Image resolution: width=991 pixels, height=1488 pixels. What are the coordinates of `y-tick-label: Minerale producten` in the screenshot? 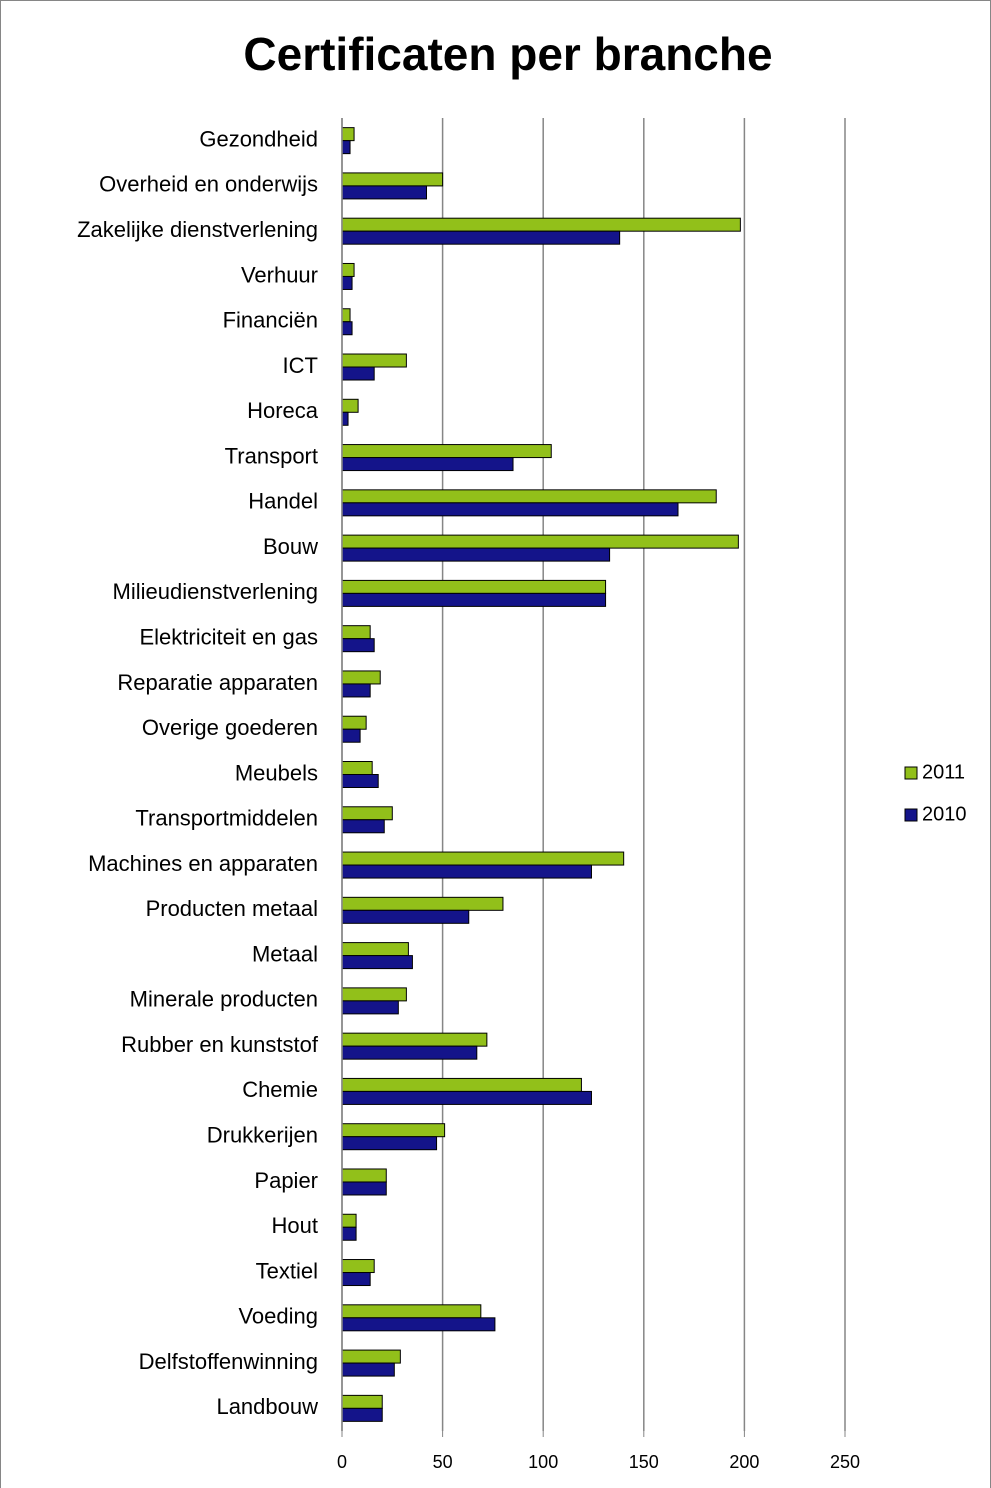 It's located at (224, 999).